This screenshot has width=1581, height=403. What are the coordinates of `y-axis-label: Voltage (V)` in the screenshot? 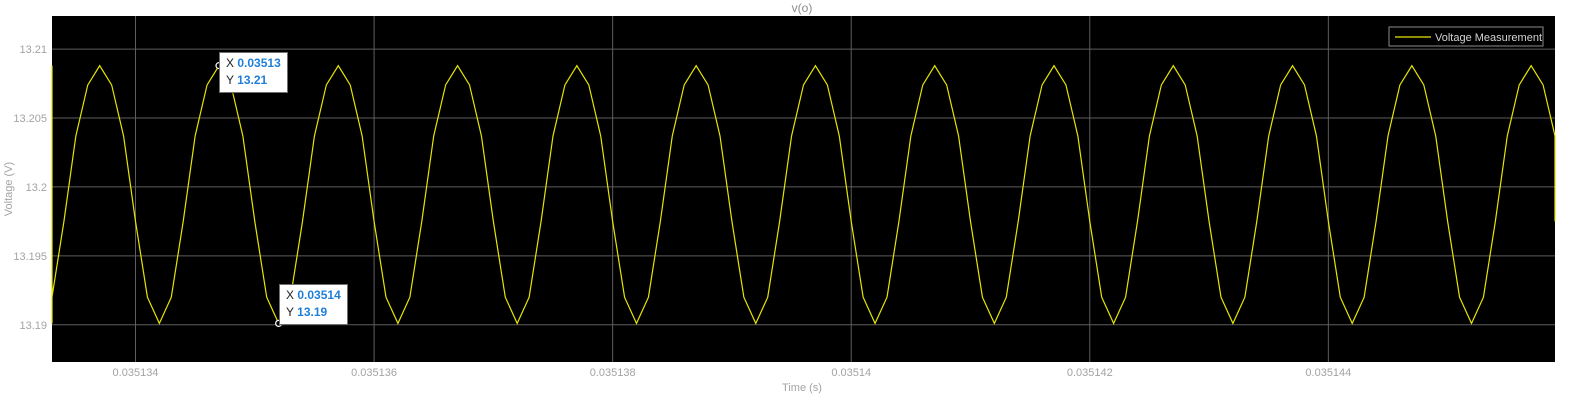 It's located at (9, 189).